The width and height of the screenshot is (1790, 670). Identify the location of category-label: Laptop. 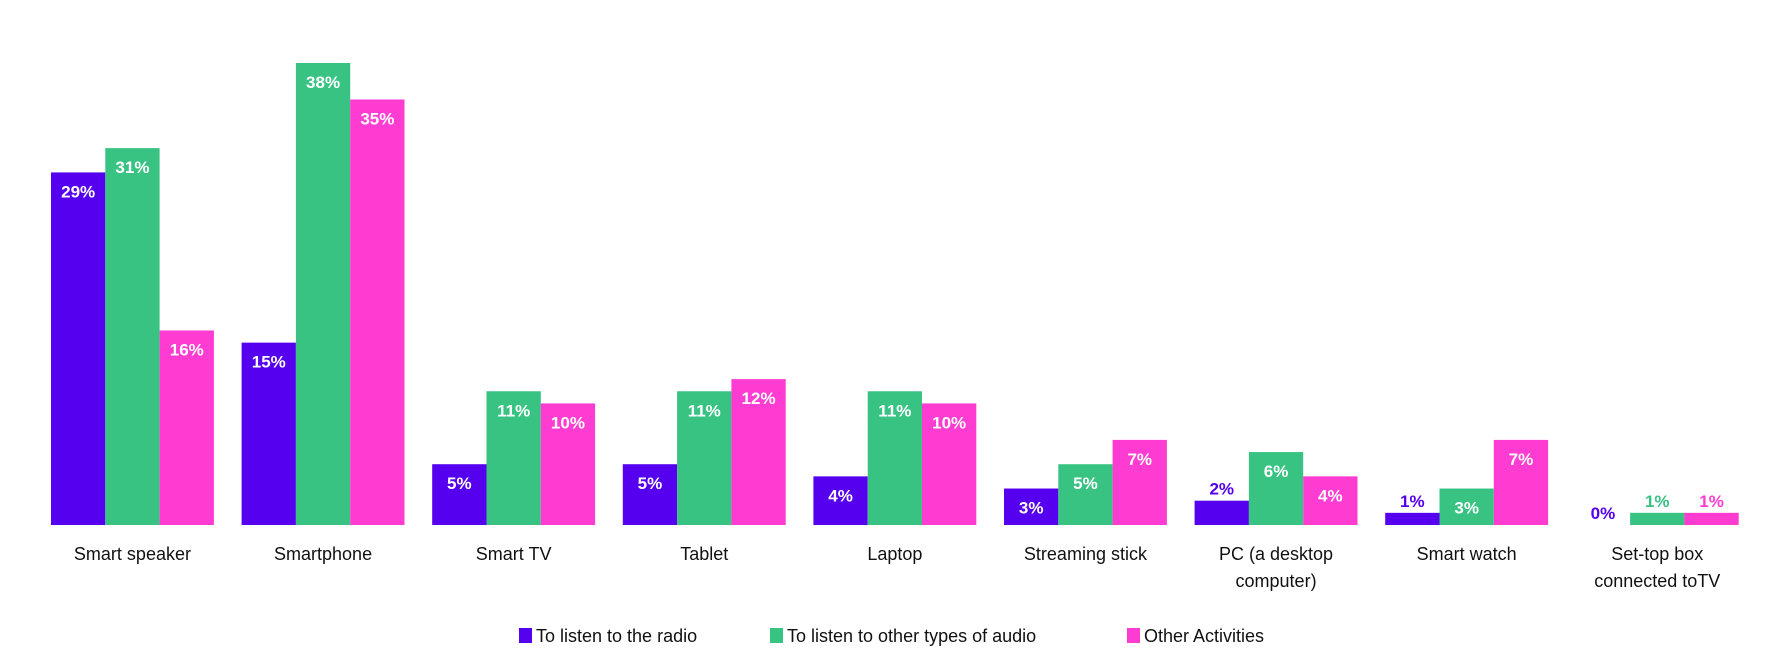
(894, 554).